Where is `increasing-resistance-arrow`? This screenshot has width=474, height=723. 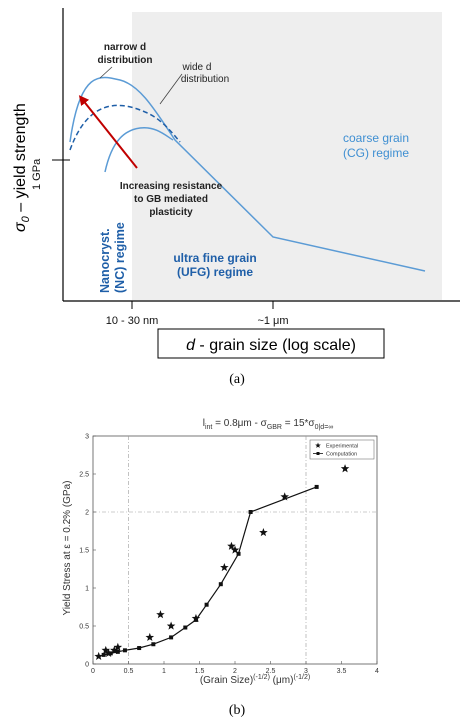
increasing-resistance-arrow is located at coordinates (108, 132).